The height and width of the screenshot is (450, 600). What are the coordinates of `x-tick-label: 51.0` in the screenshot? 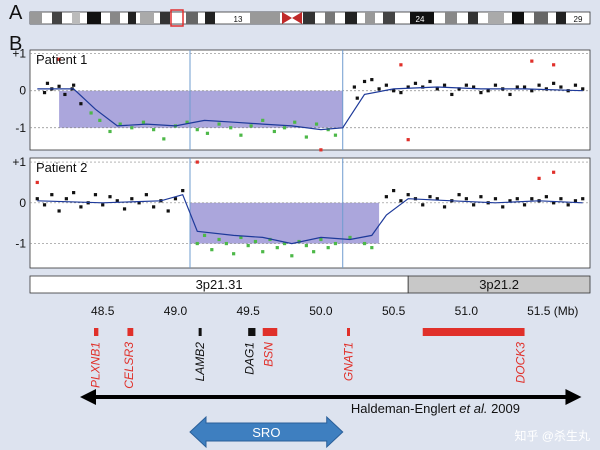 It's located at (467, 311).